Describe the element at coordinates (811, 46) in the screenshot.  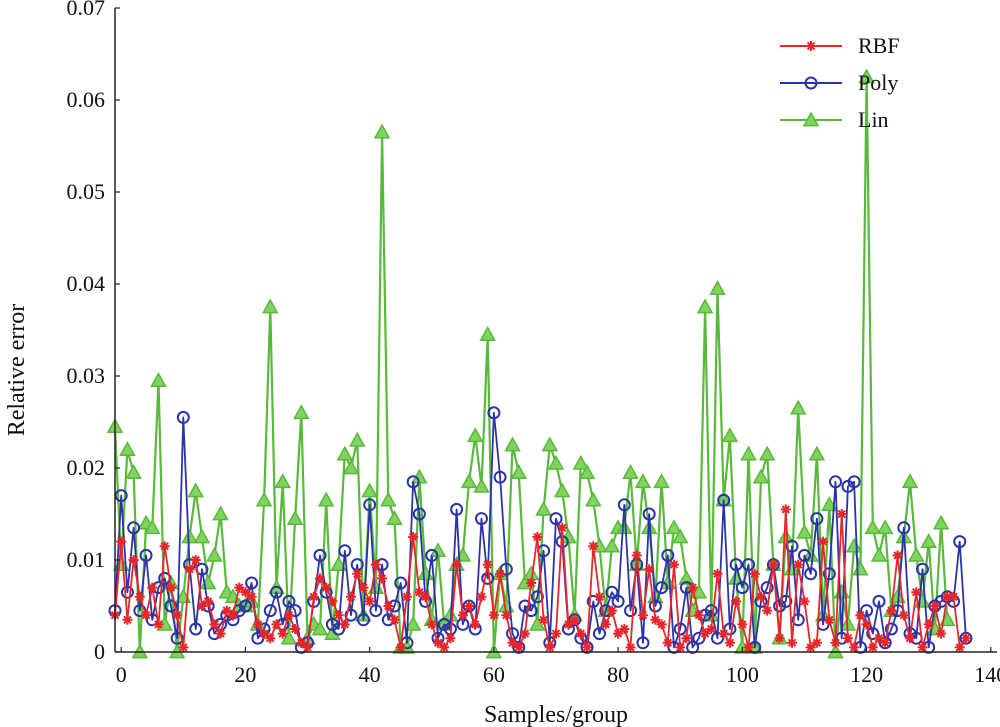
I see `legend-marker` at that location.